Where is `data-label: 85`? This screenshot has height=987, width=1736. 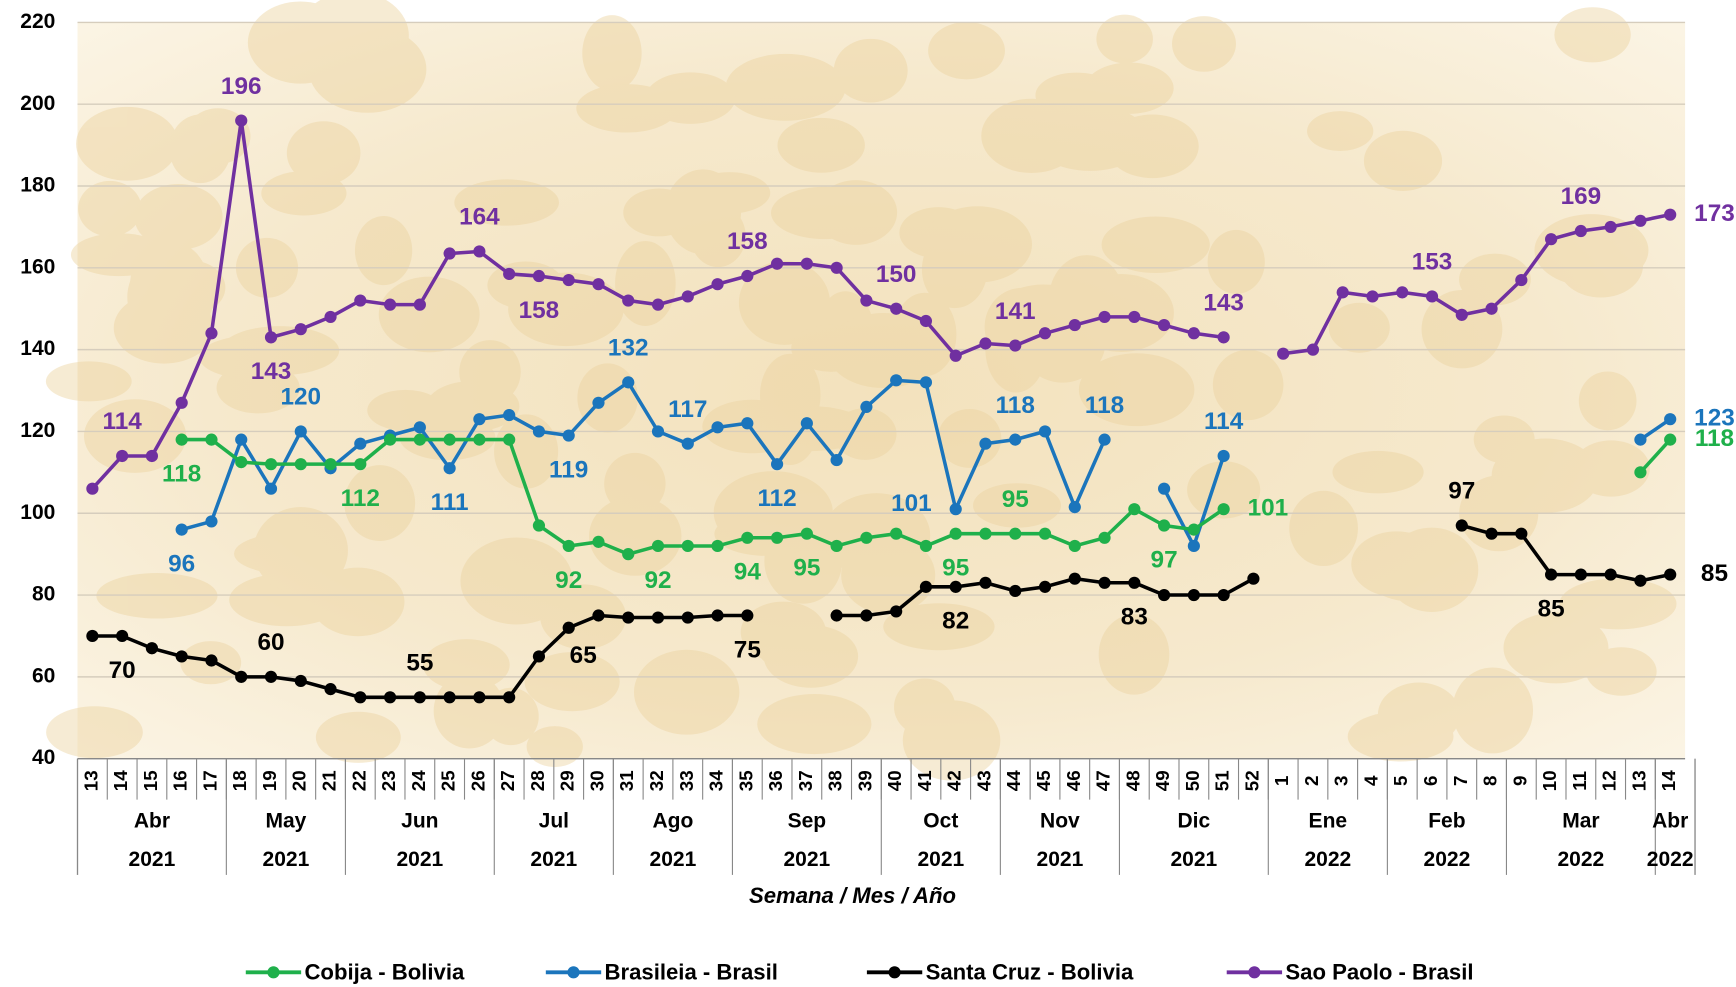
data-label: 85 is located at coordinates (1551, 608).